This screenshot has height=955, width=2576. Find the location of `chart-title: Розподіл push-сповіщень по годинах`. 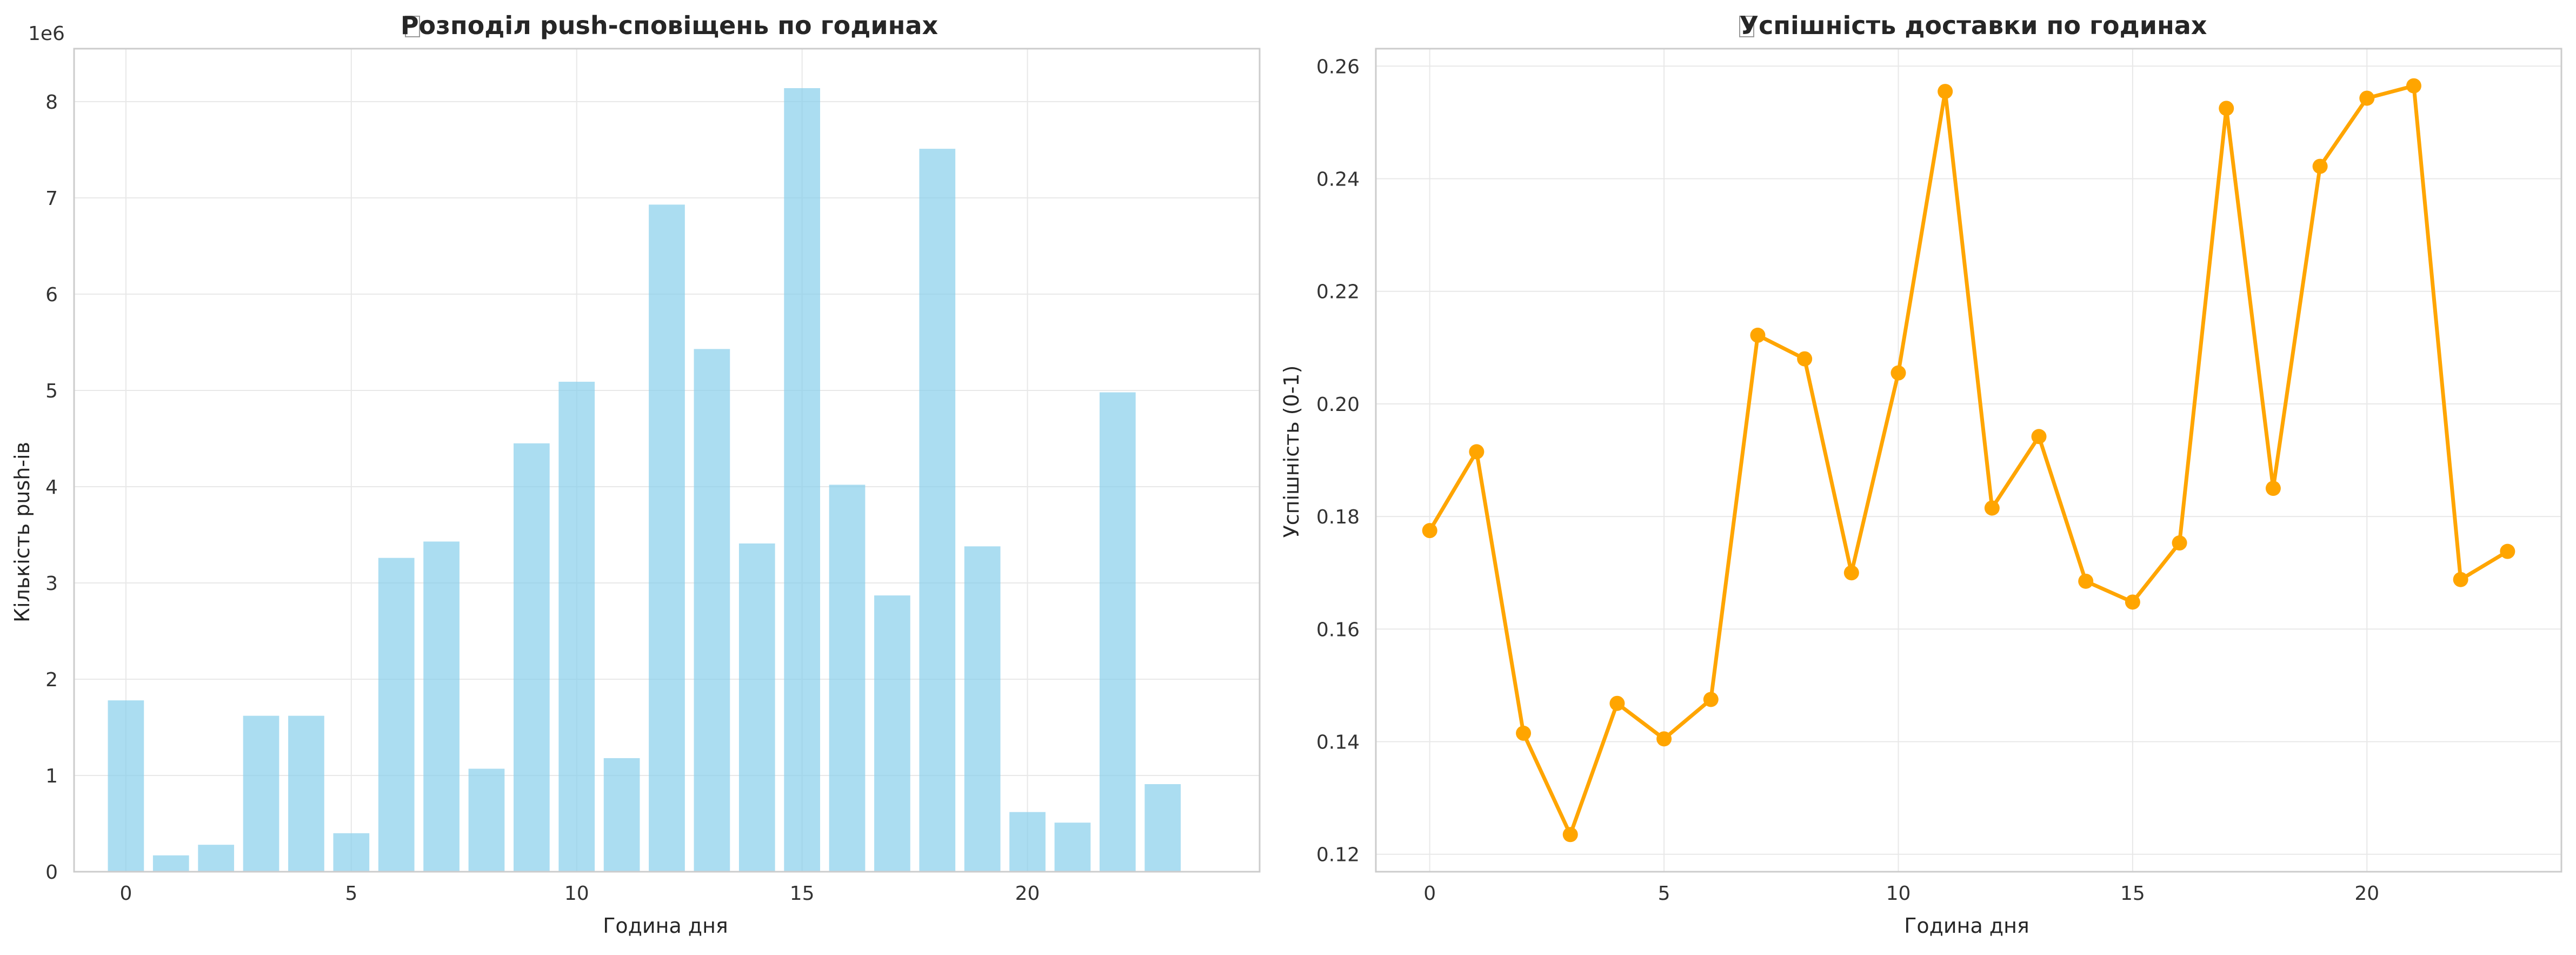

chart-title: Розподіл push-сповіщень по годинах is located at coordinates (669, 25).